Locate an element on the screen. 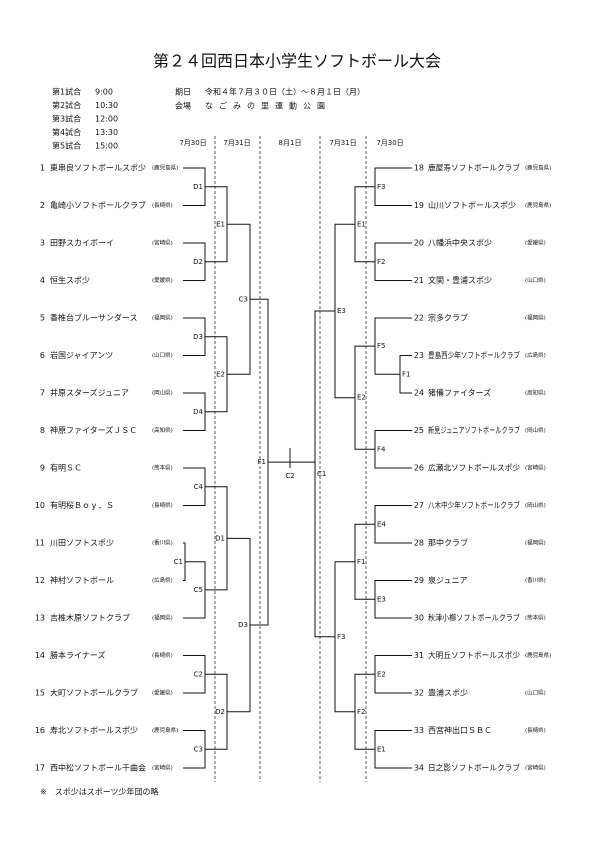  team-number: 8 is located at coordinates (42, 430).